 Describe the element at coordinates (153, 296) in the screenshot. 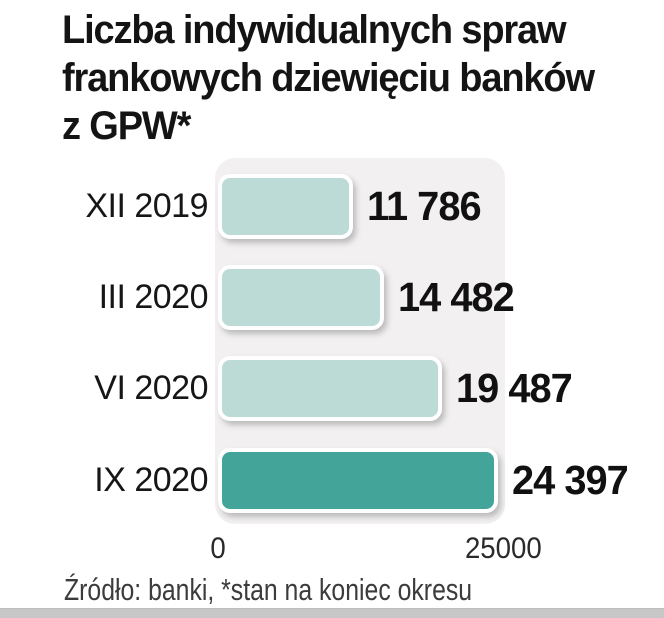

I see `category-label: III 2020` at that location.